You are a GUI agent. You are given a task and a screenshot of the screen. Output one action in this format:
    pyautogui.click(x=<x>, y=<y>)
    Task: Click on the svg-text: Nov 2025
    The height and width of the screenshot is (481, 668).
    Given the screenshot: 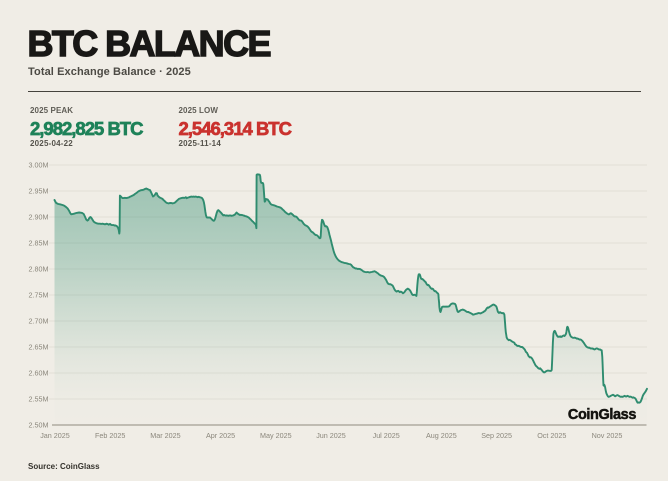 What is the action you would take?
    pyautogui.click(x=607, y=435)
    